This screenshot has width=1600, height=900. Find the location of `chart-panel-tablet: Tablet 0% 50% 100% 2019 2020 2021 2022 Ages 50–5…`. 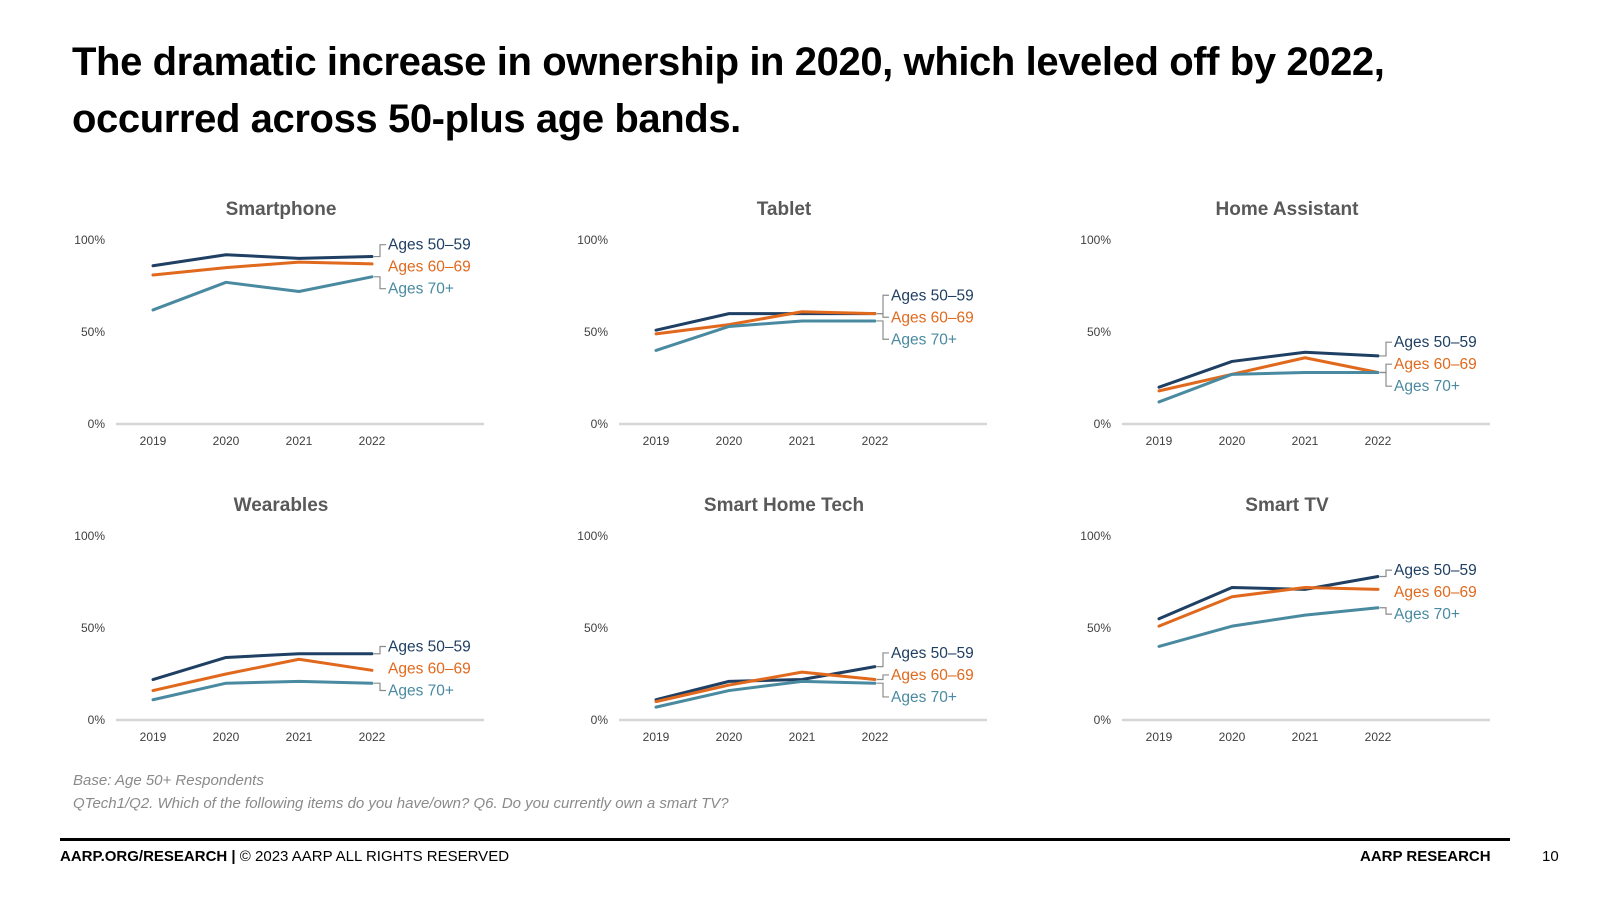

chart-panel-tablet: Tablet 0% 50% 100% 2019 2020 2021 2022 Ages 50–5… is located at coordinates (782, 323).